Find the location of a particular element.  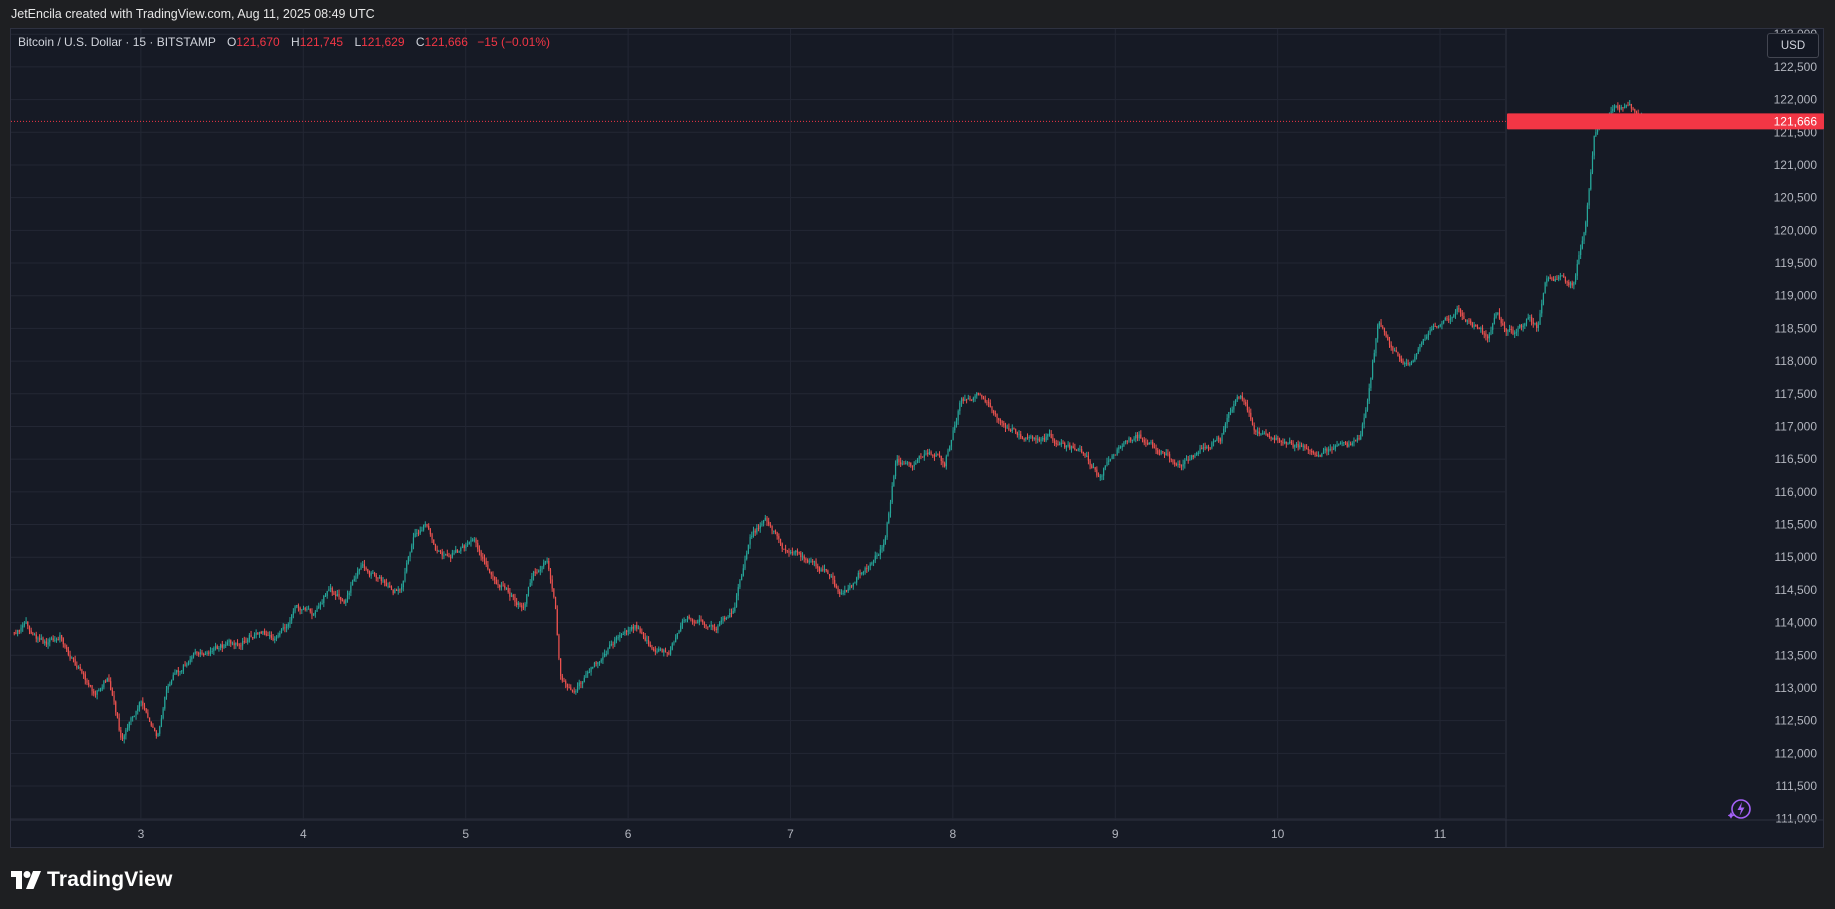

lightning-assistant-icon is located at coordinates (1740, 809).